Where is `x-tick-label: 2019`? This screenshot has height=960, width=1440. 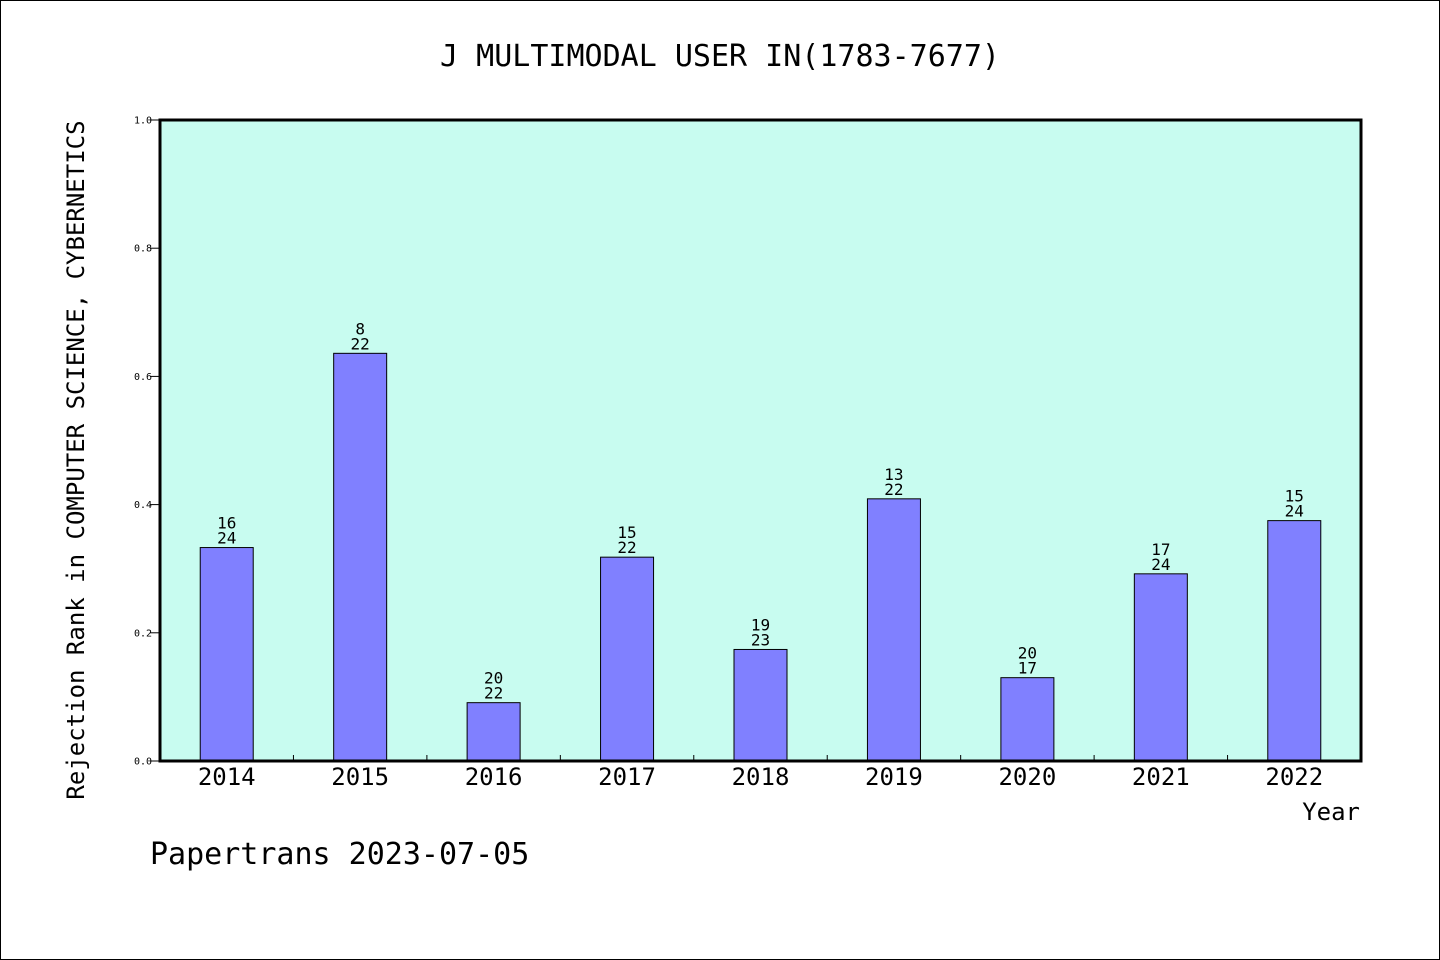
x-tick-label: 2019 is located at coordinates (894, 777).